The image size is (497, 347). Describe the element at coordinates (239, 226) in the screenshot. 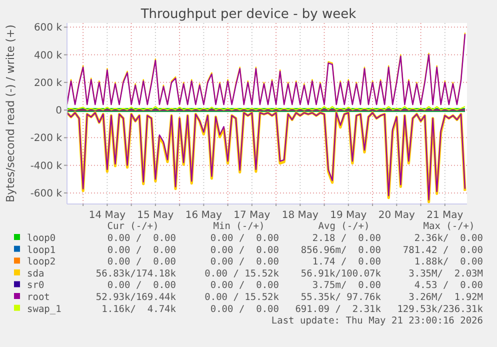

I see `text: Min (-/+)` at that location.